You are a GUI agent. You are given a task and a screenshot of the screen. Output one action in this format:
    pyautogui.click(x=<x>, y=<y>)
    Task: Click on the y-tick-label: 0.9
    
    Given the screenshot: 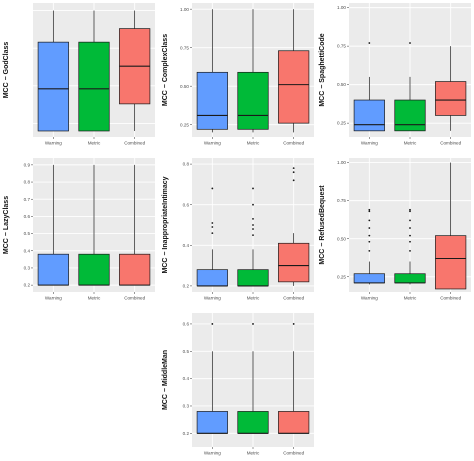 What is the action you would take?
    pyautogui.click(x=27, y=164)
    